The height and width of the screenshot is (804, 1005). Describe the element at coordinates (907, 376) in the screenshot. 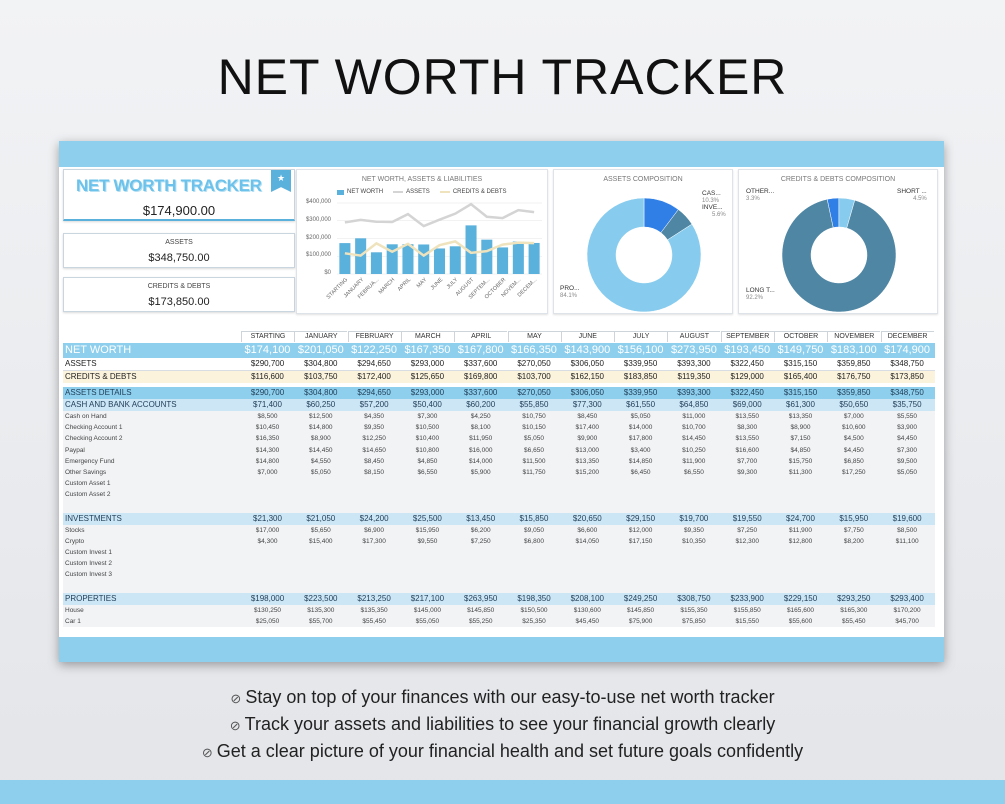

I see `table-cell: $173,850` at that location.